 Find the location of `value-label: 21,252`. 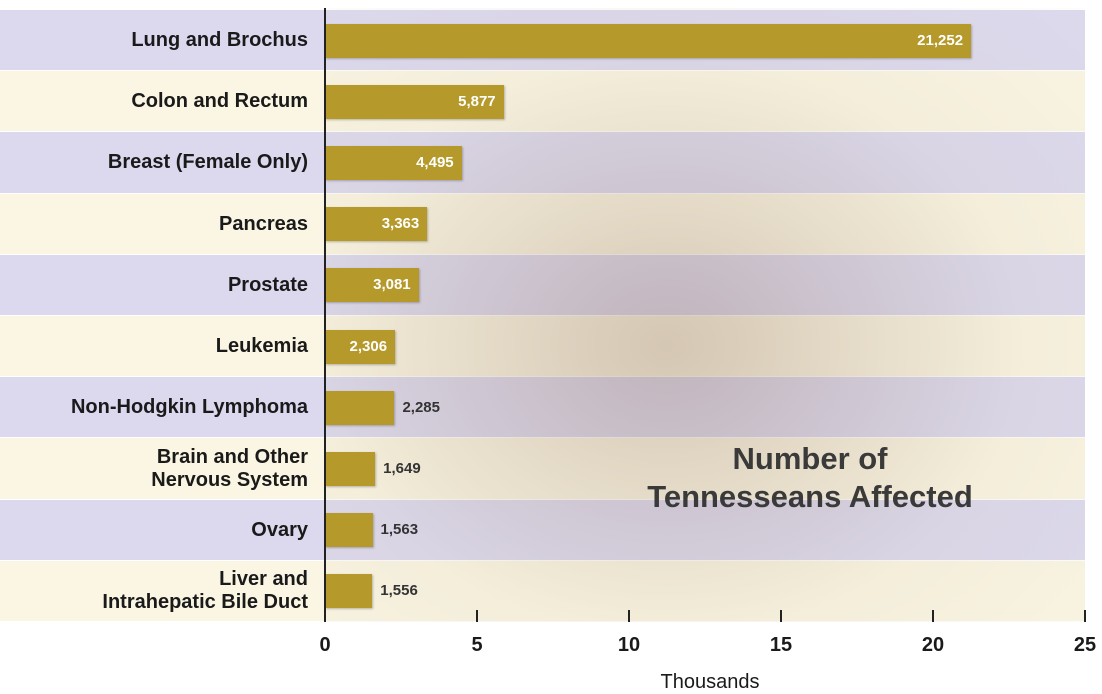

value-label: 21,252 is located at coordinates (940, 40).